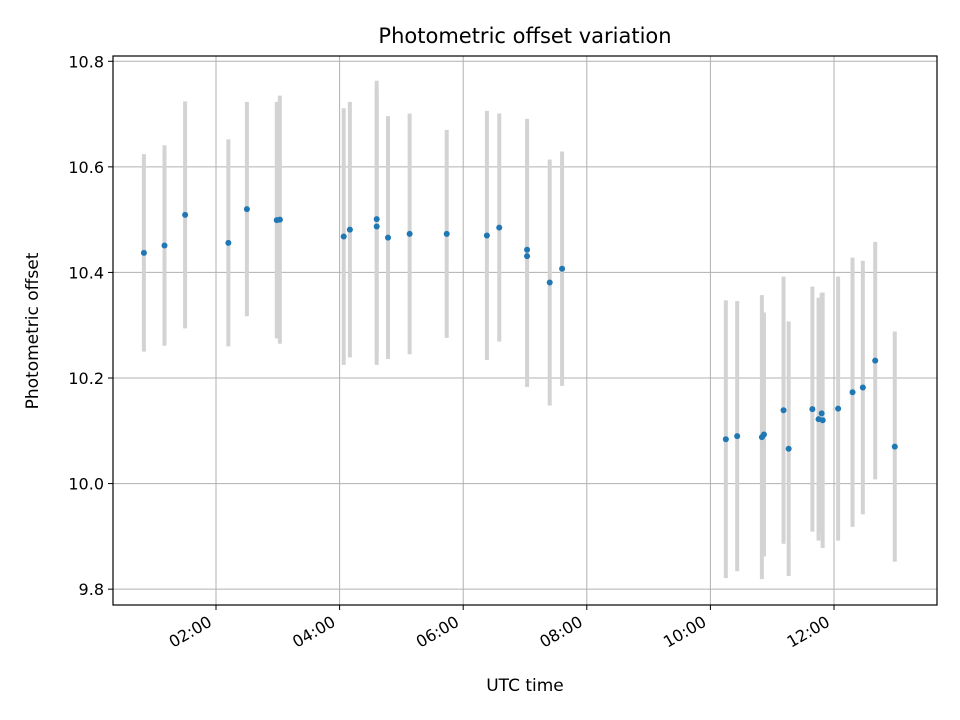  What do you see at coordinates (86, 167) in the screenshot?
I see `y-tick-label: 10.6` at bounding box center [86, 167].